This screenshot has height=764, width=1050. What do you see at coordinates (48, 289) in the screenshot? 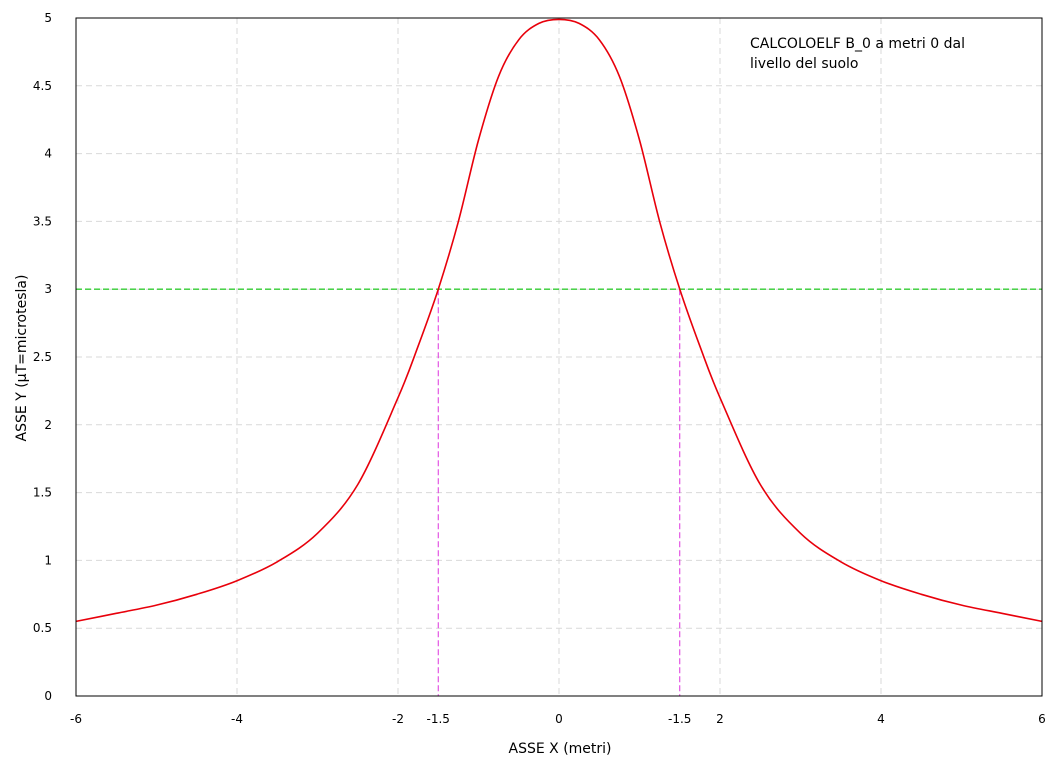
I see `y-tick-label: 3` at bounding box center [48, 289].